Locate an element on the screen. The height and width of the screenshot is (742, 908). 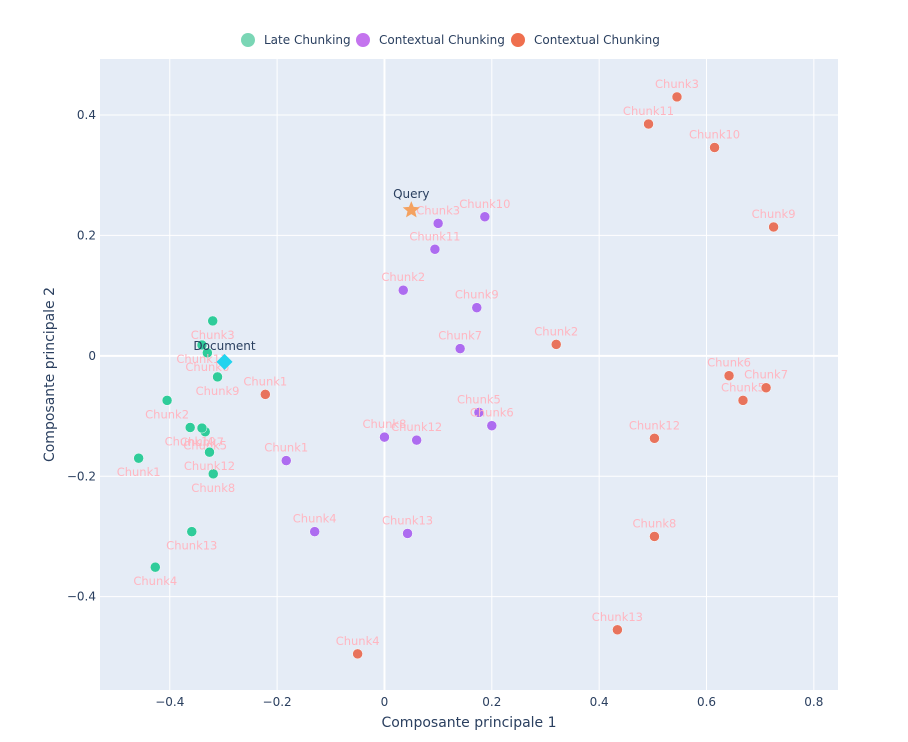
y-tick-label: −0.4 is located at coordinates (81, 597).